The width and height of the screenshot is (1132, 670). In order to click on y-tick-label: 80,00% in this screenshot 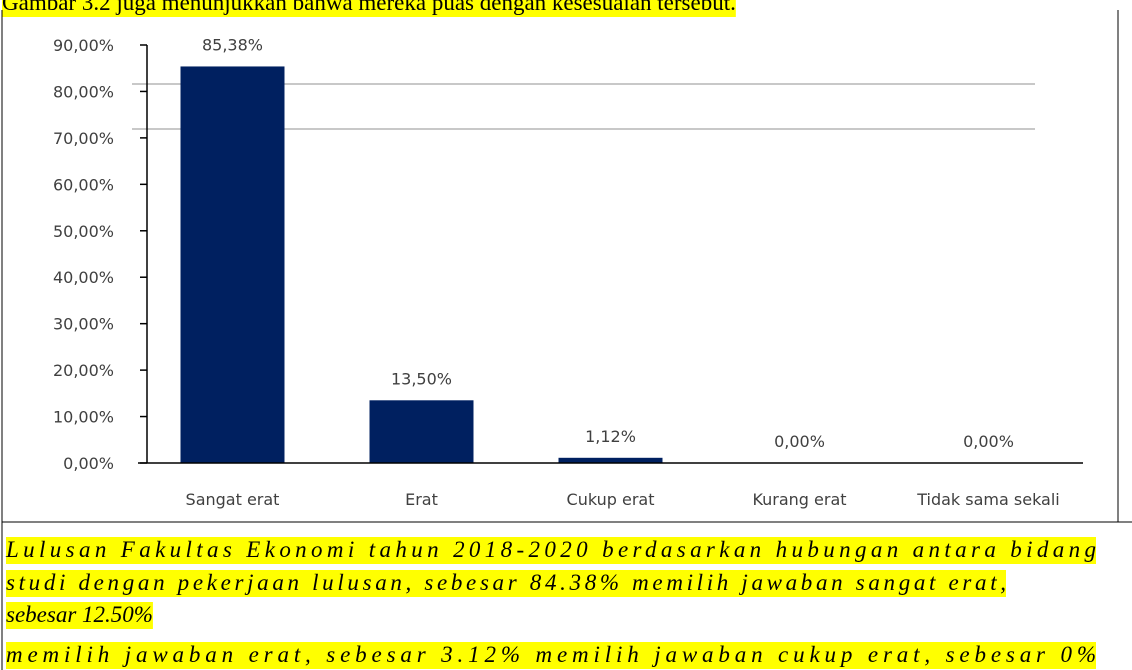, I will do `click(83, 91)`.